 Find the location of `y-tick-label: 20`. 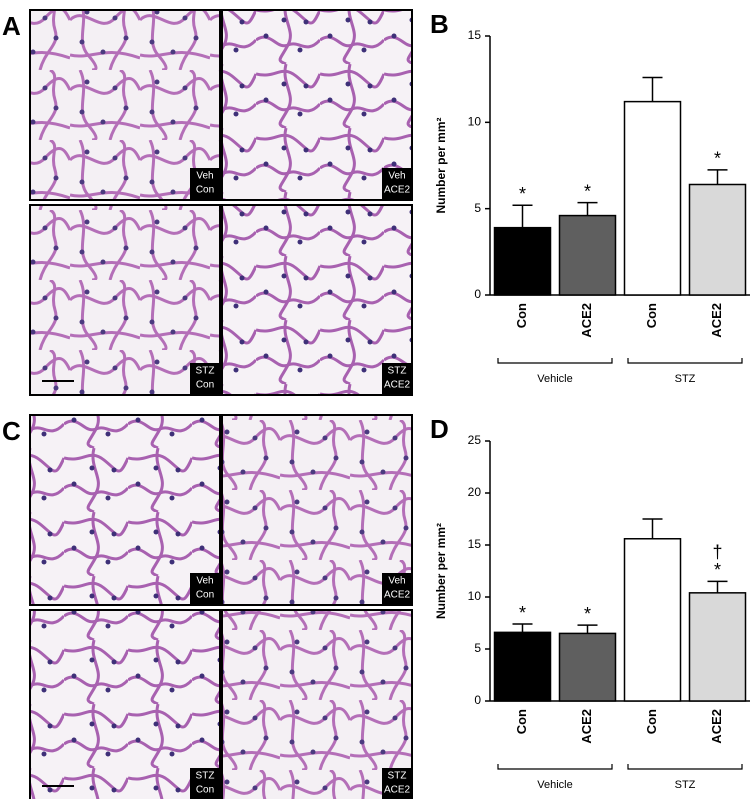

y-tick-label: 20 is located at coordinates (475, 492).